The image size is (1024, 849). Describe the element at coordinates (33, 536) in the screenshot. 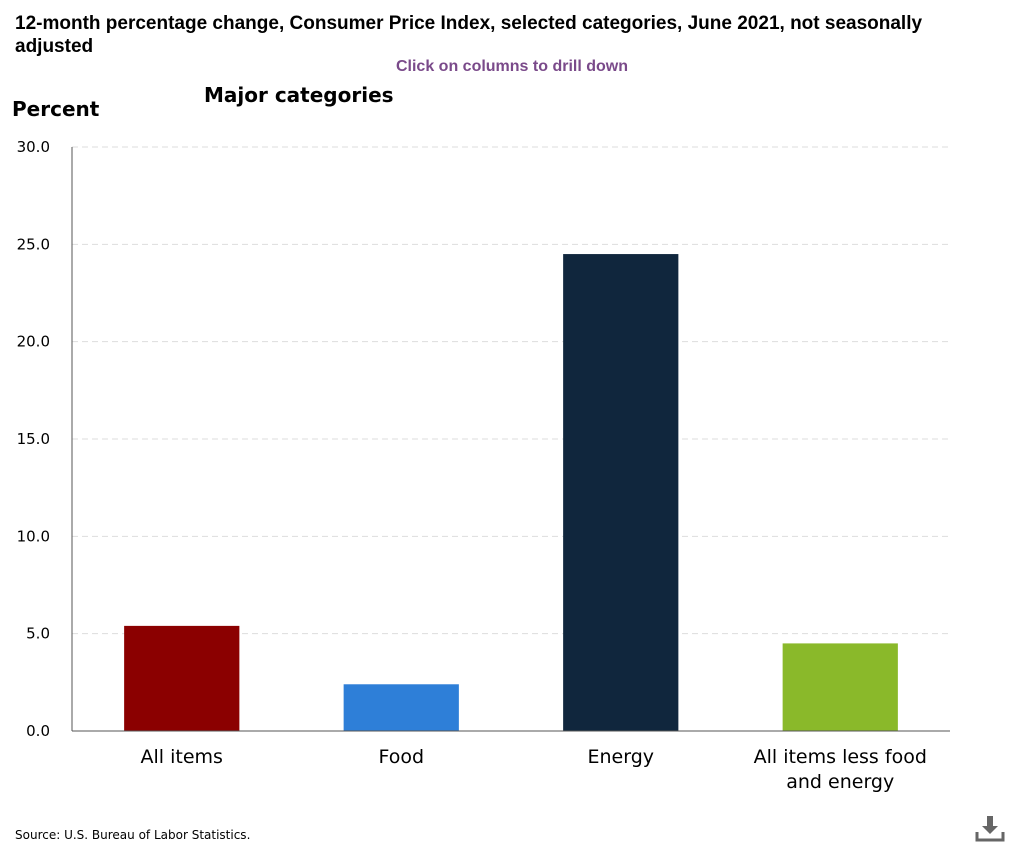

I see `y-tick-label: 10.0` at that location.